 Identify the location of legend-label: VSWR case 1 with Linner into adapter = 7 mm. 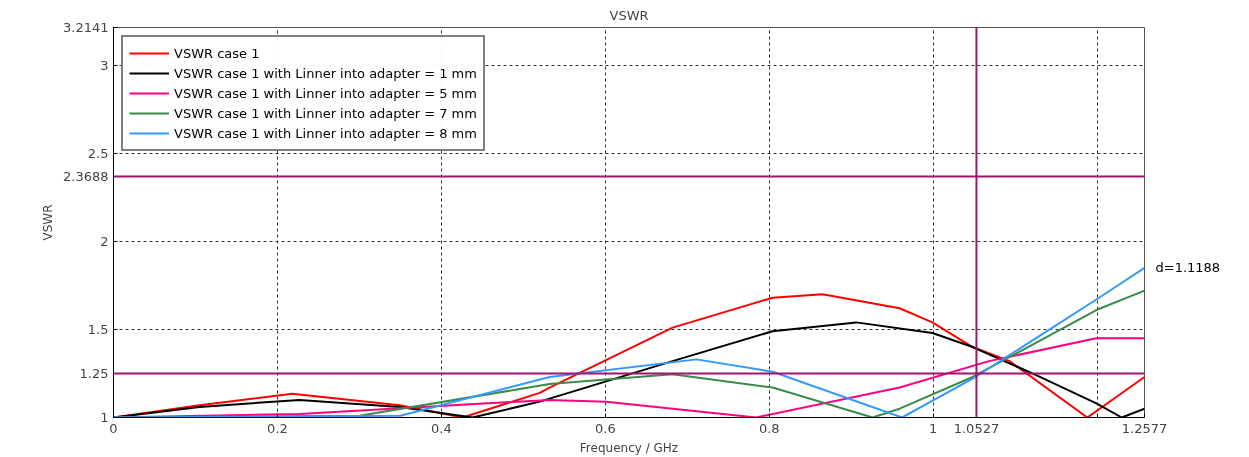
(325, 113).